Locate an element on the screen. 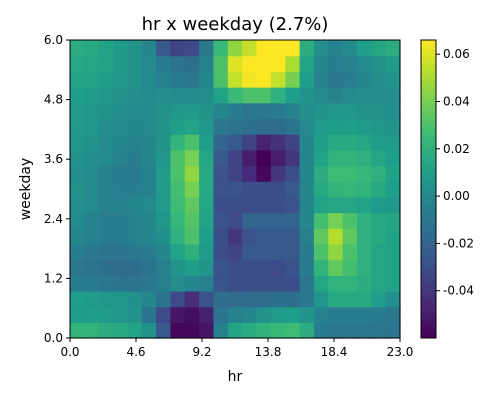  colorbar-tick-label: -0.04 is located at coordinates (458, 291).